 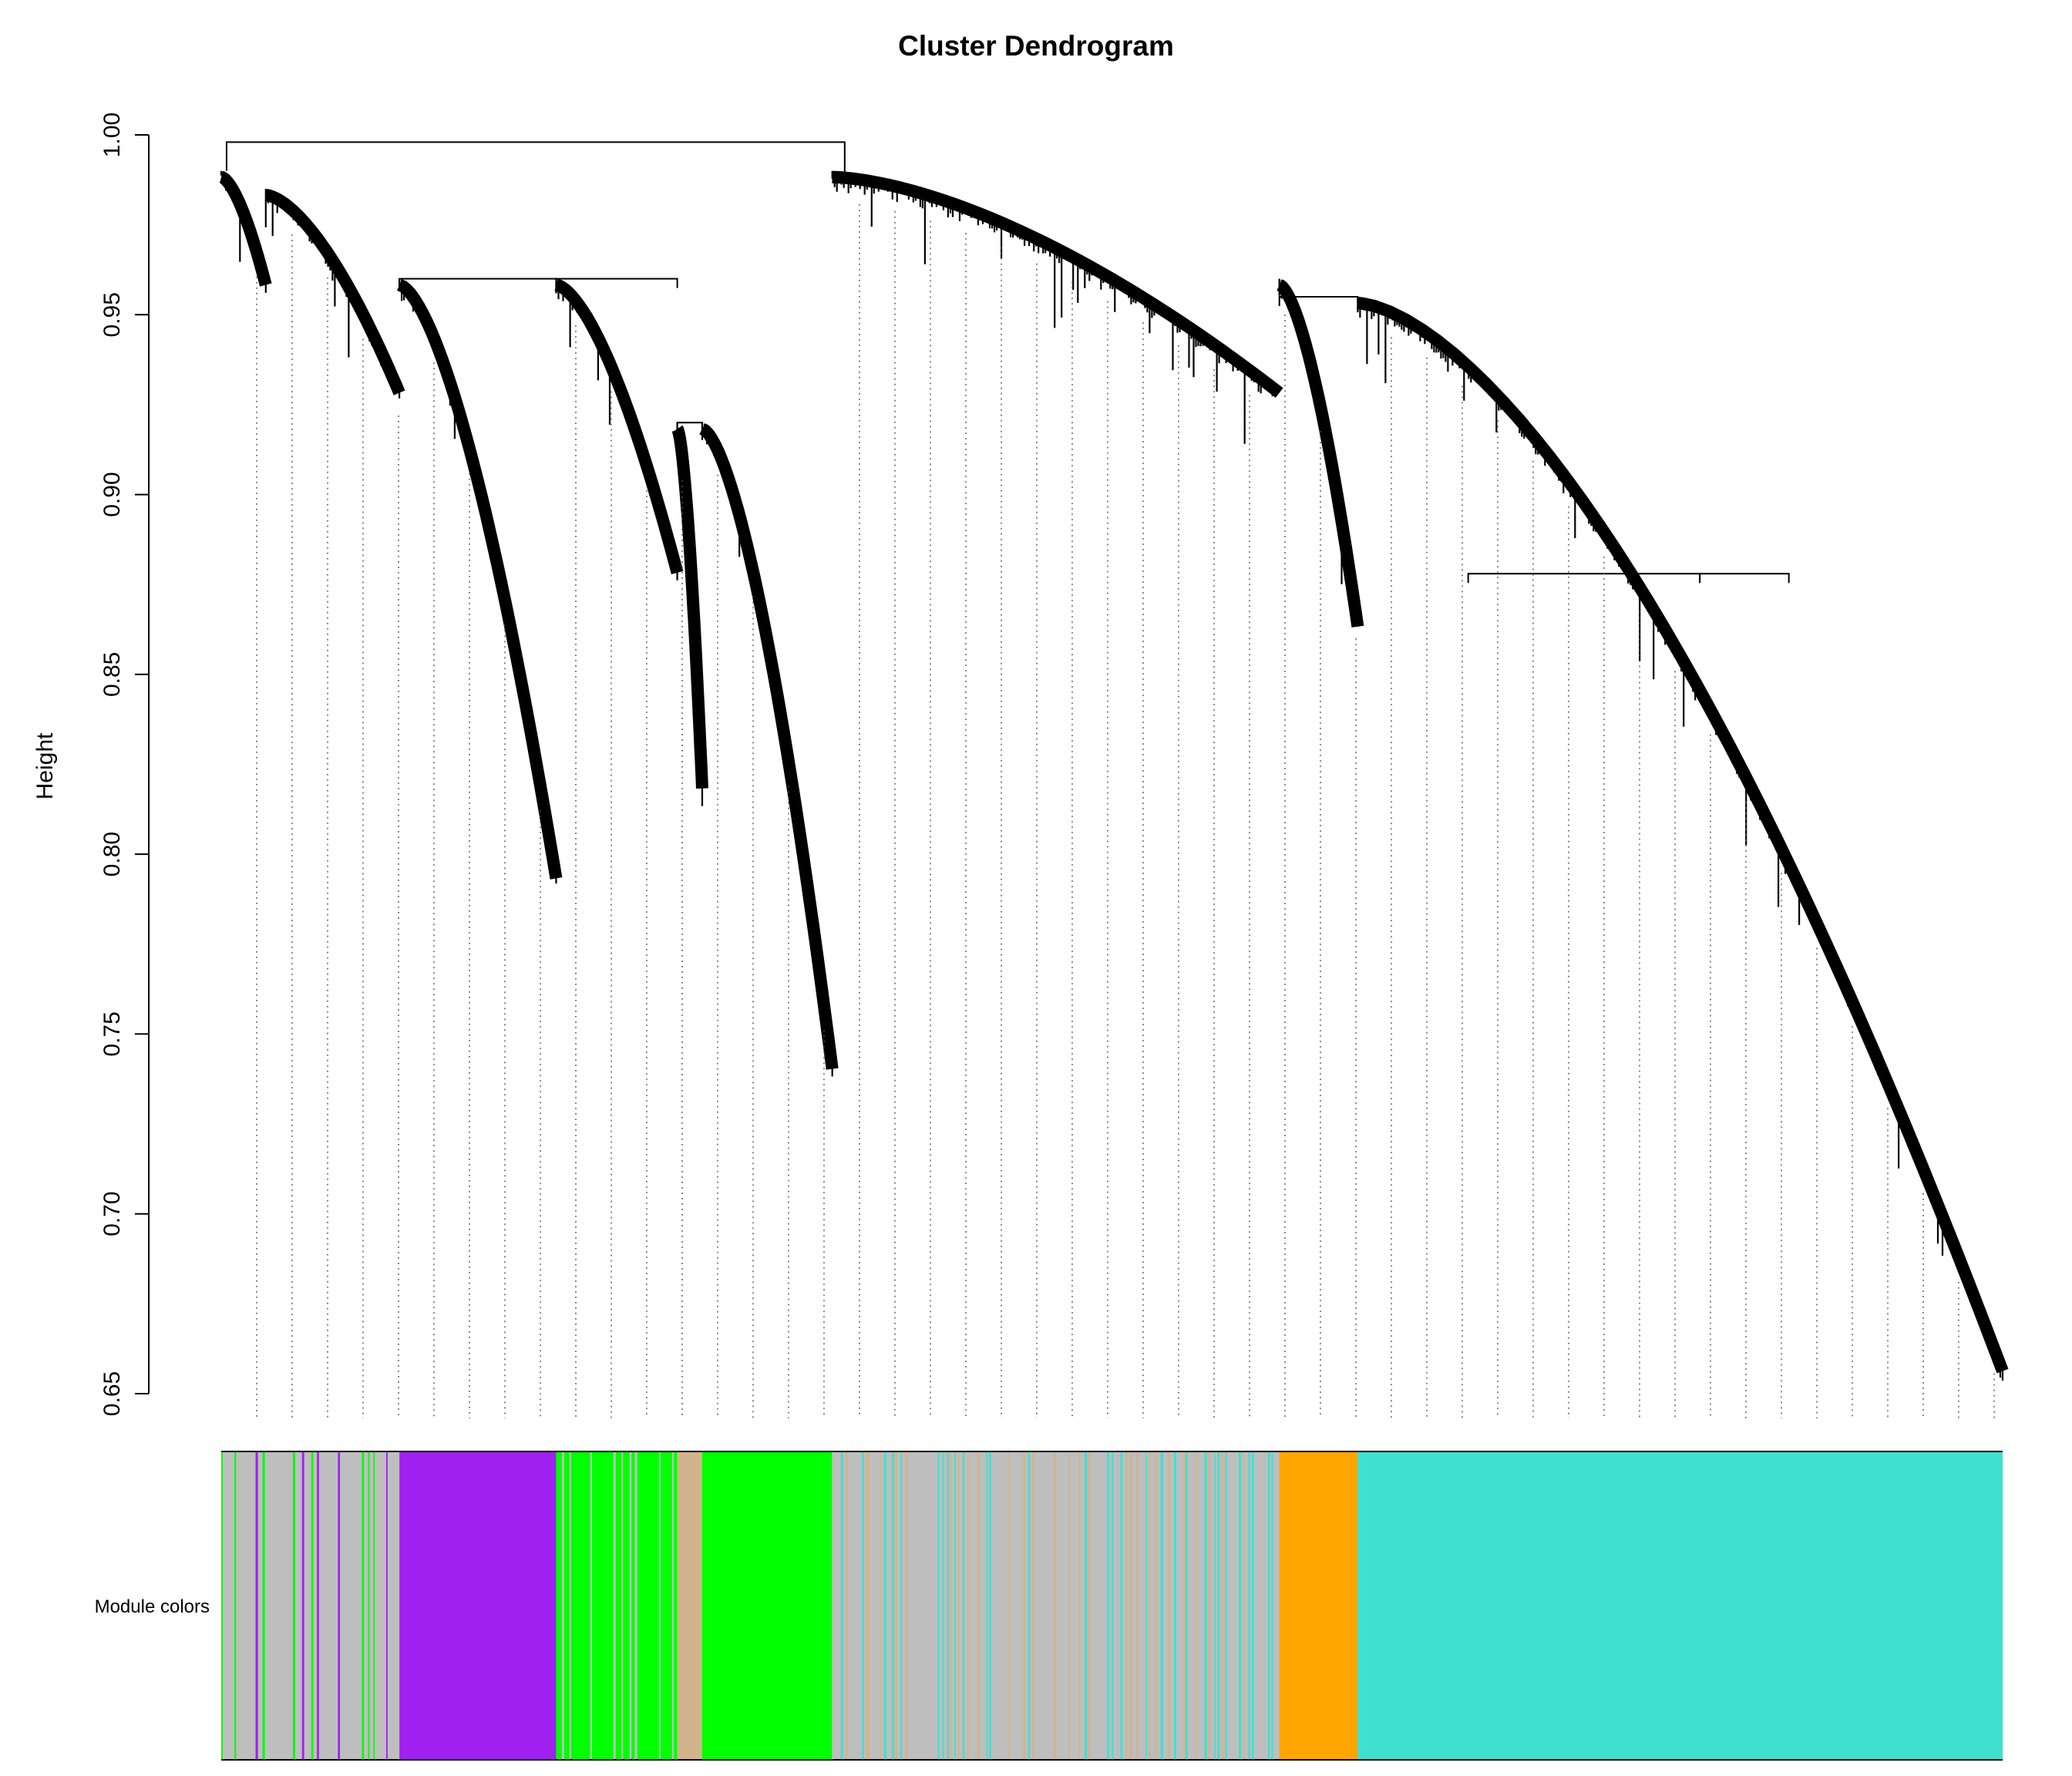 I want to click on y-tick-label: 0.70, so click(x=112, y=1214).